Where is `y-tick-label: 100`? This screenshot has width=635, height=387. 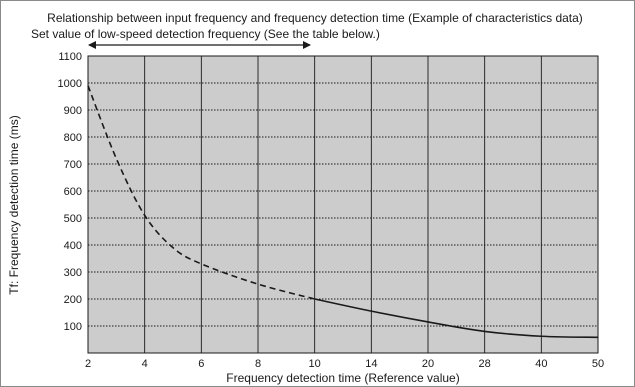
y-tick-label: 100 is located at coordinates (73, 327).